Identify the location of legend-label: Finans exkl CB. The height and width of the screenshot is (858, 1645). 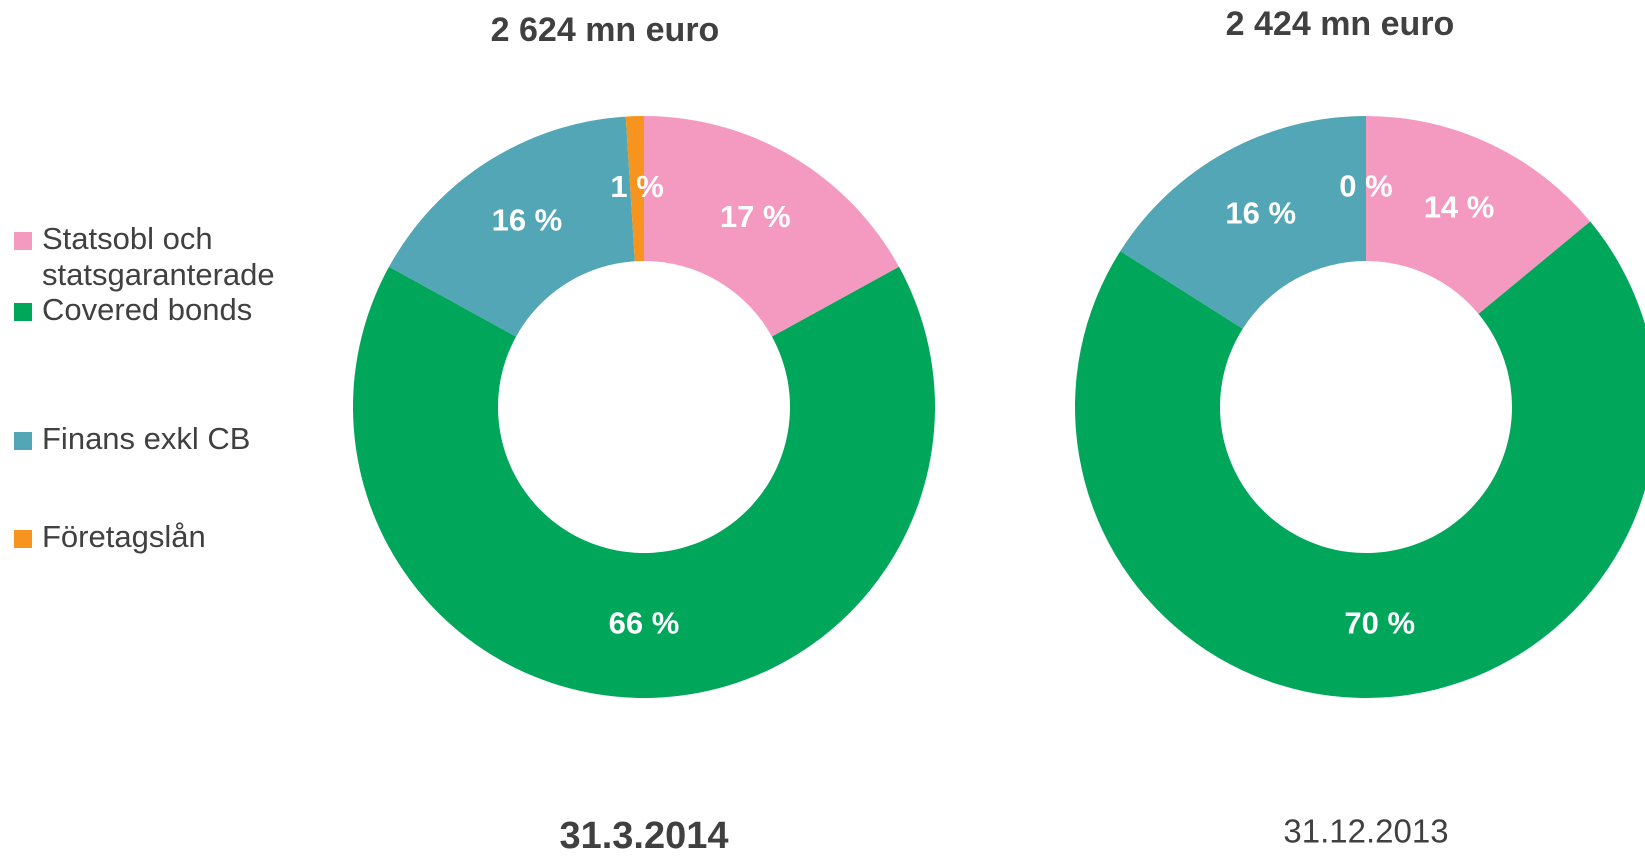
(146, 438).